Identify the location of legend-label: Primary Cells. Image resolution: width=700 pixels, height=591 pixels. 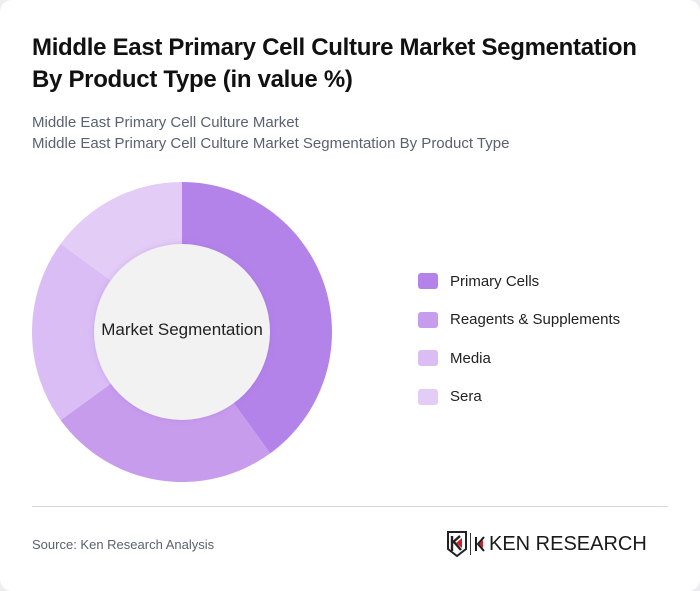
(495, 281).